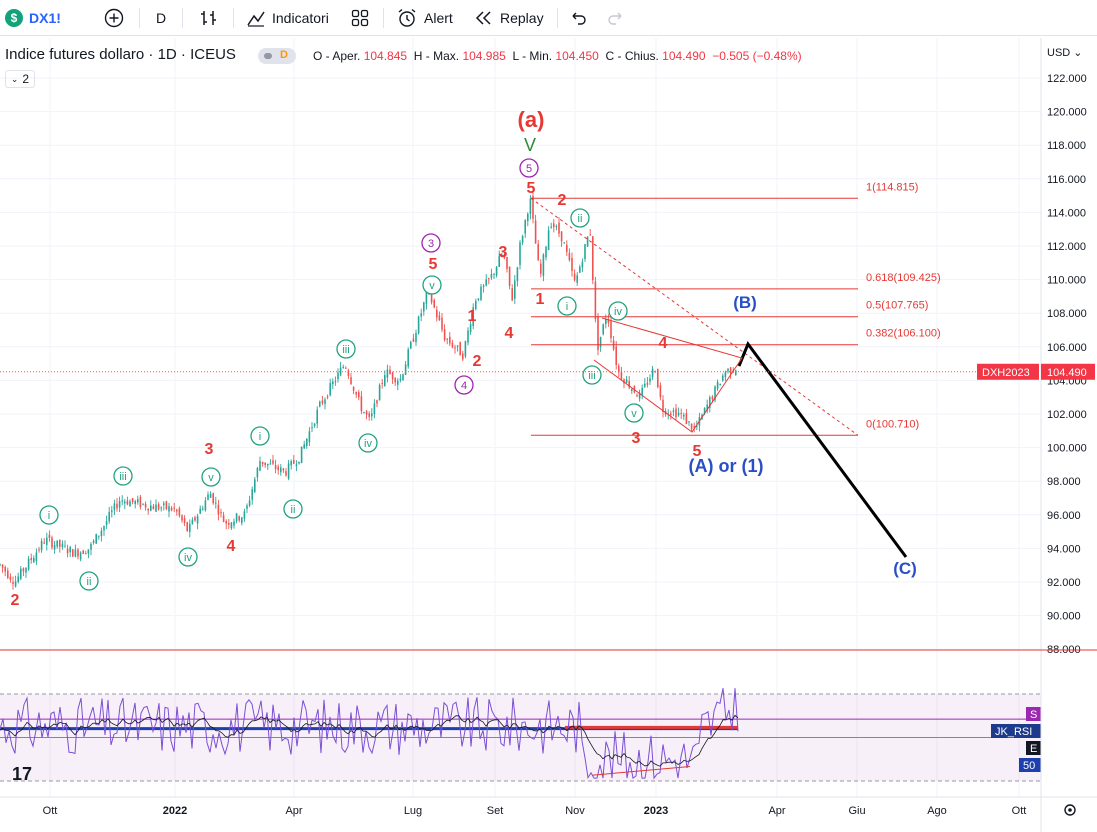 The width and height of the screenshot is (1097, 832). What do you see at coordinates (1064, 549) in the screenshot?
I see `price-tick: 94.000` at bounding box center [1064, 549].